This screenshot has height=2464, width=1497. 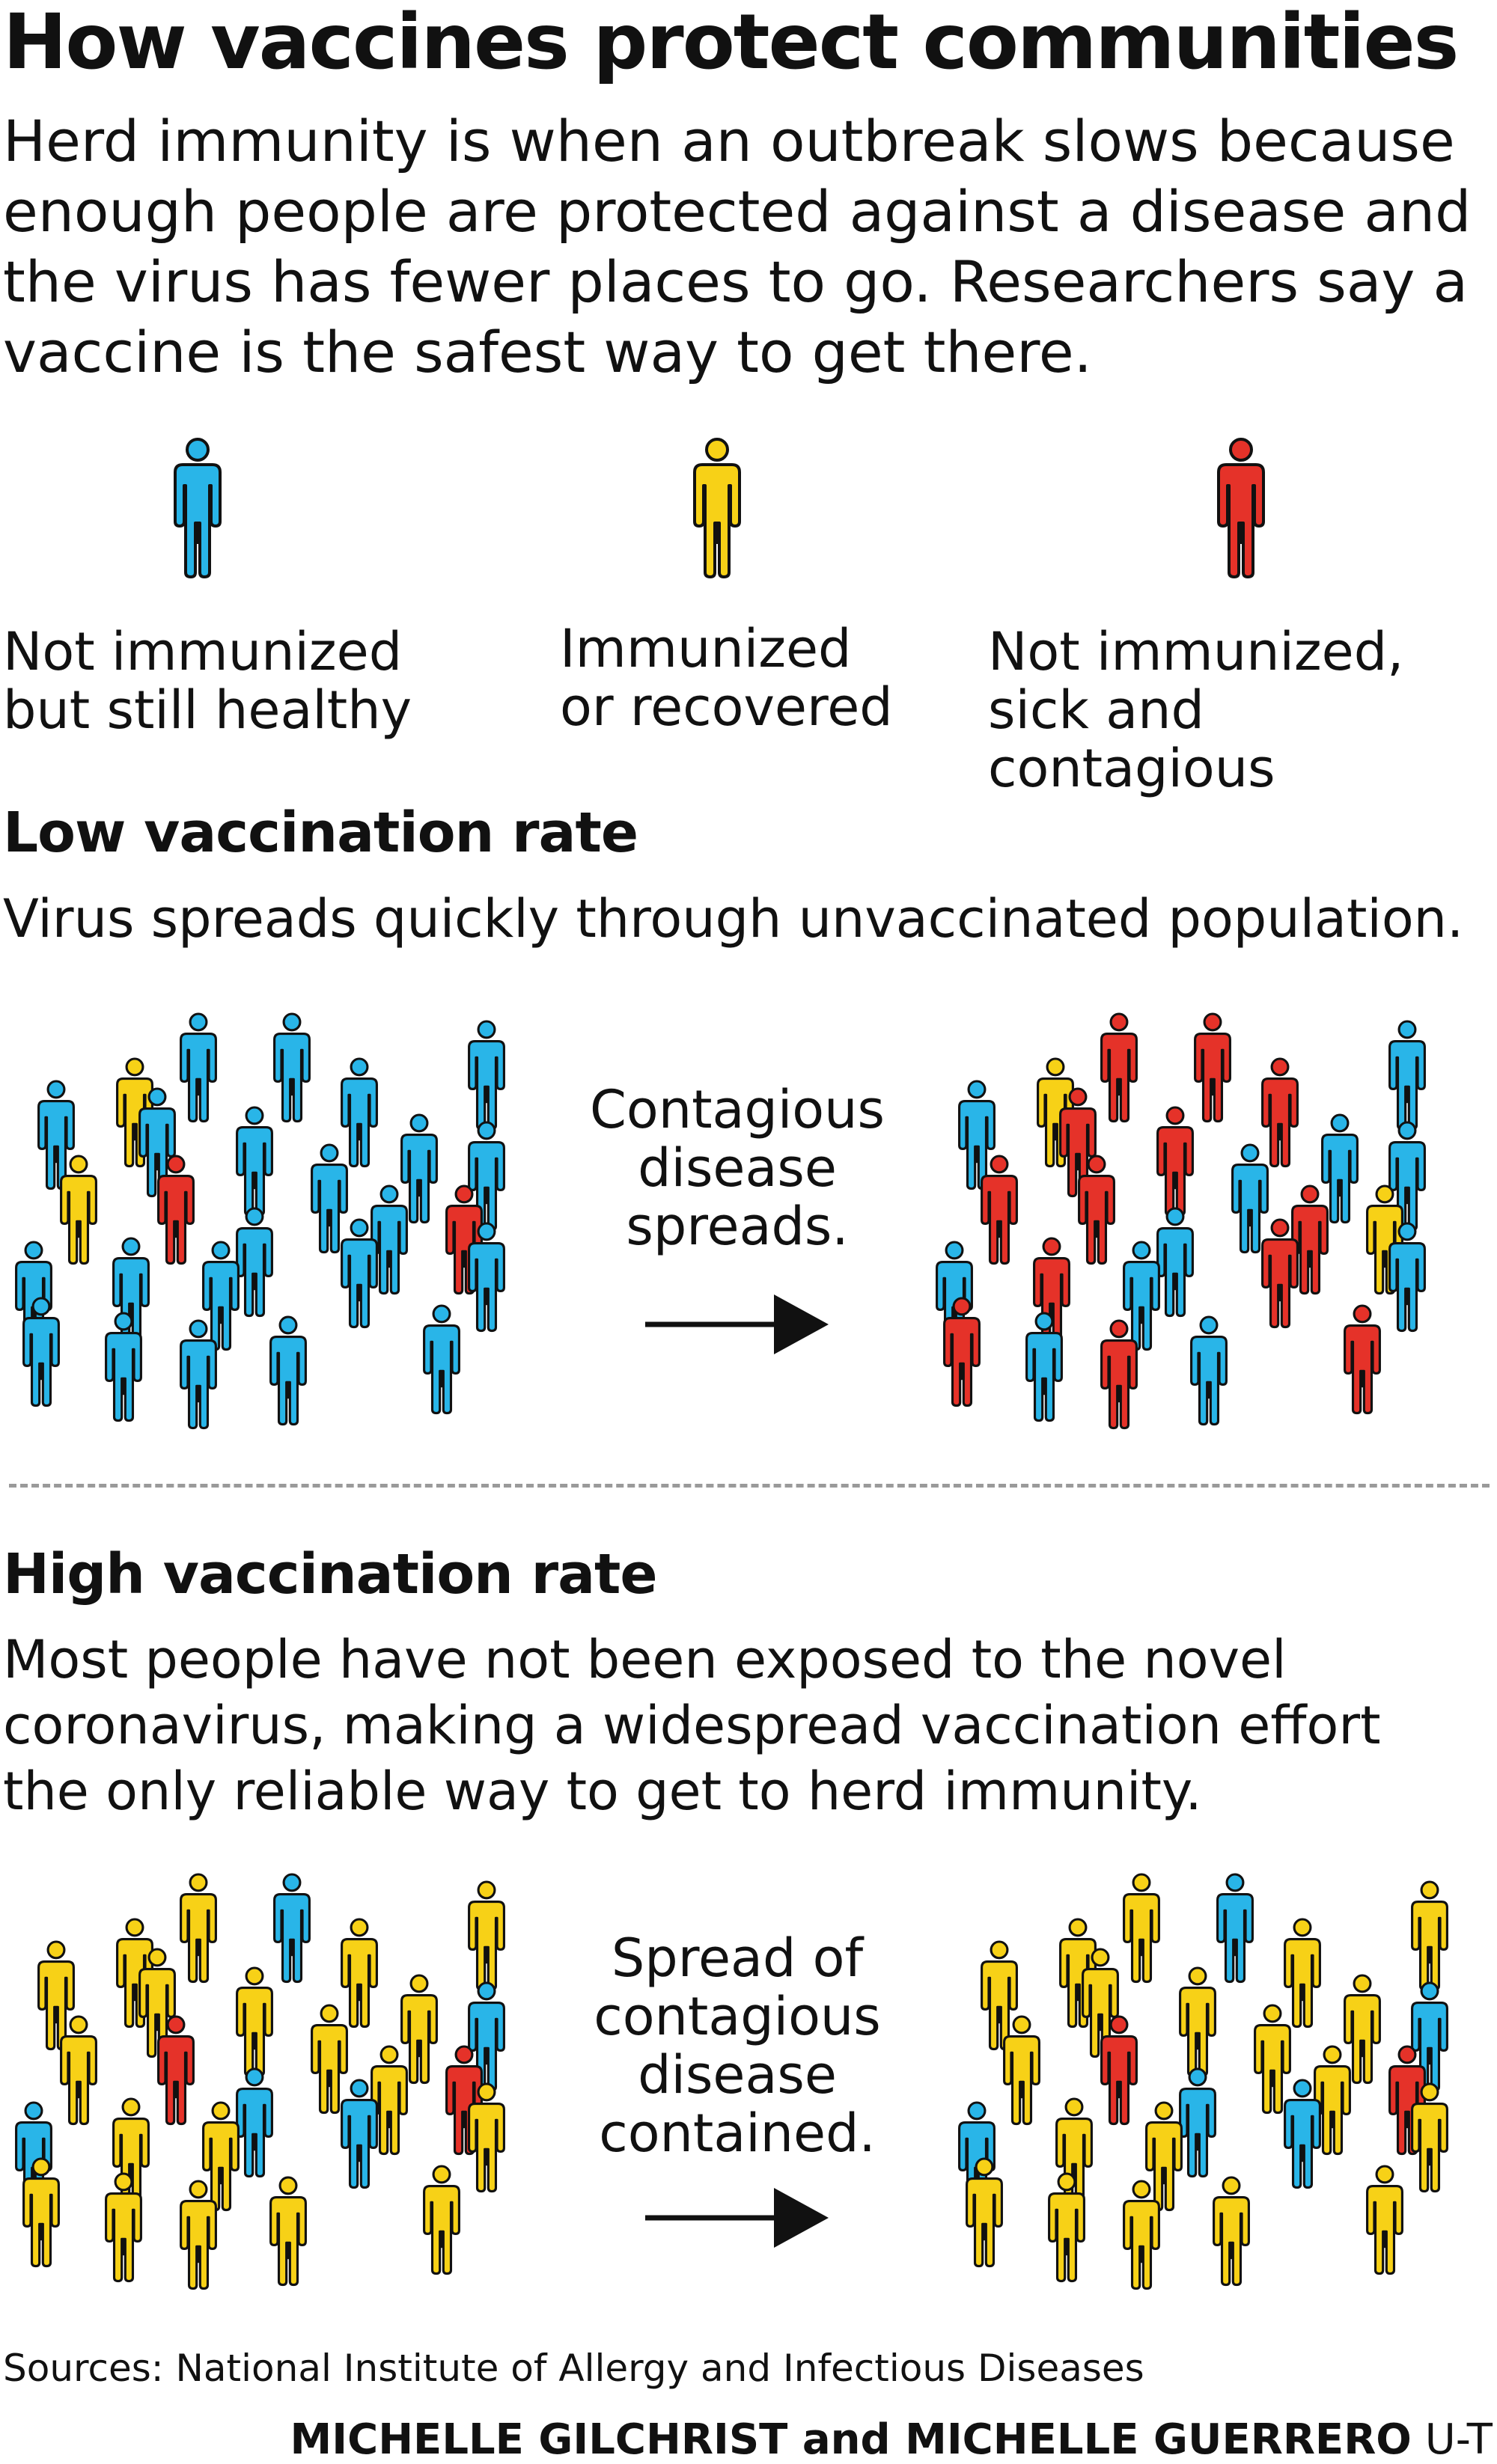 I want to click on section-divider, so click(x=750, y=1486).